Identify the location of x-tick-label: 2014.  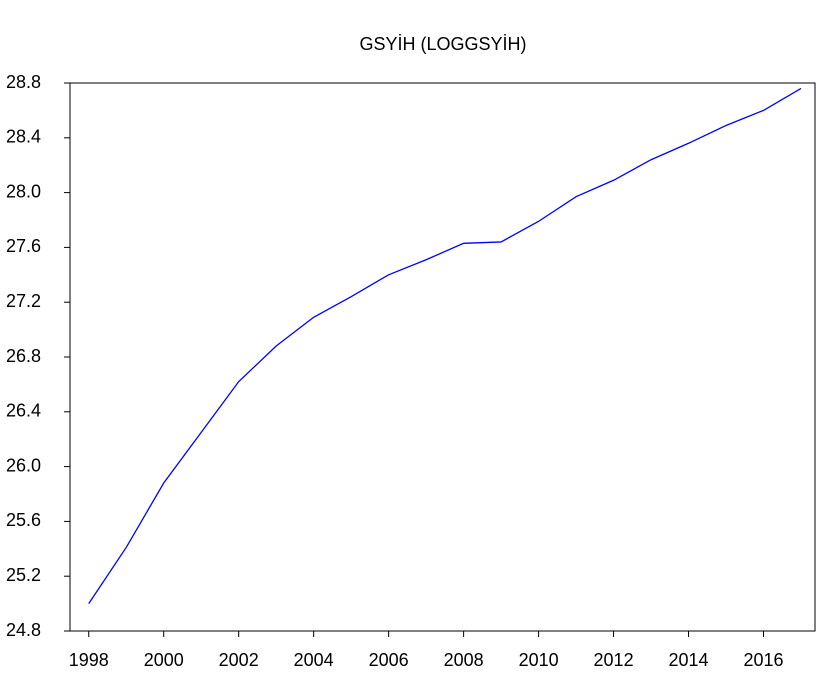
(689, 660).